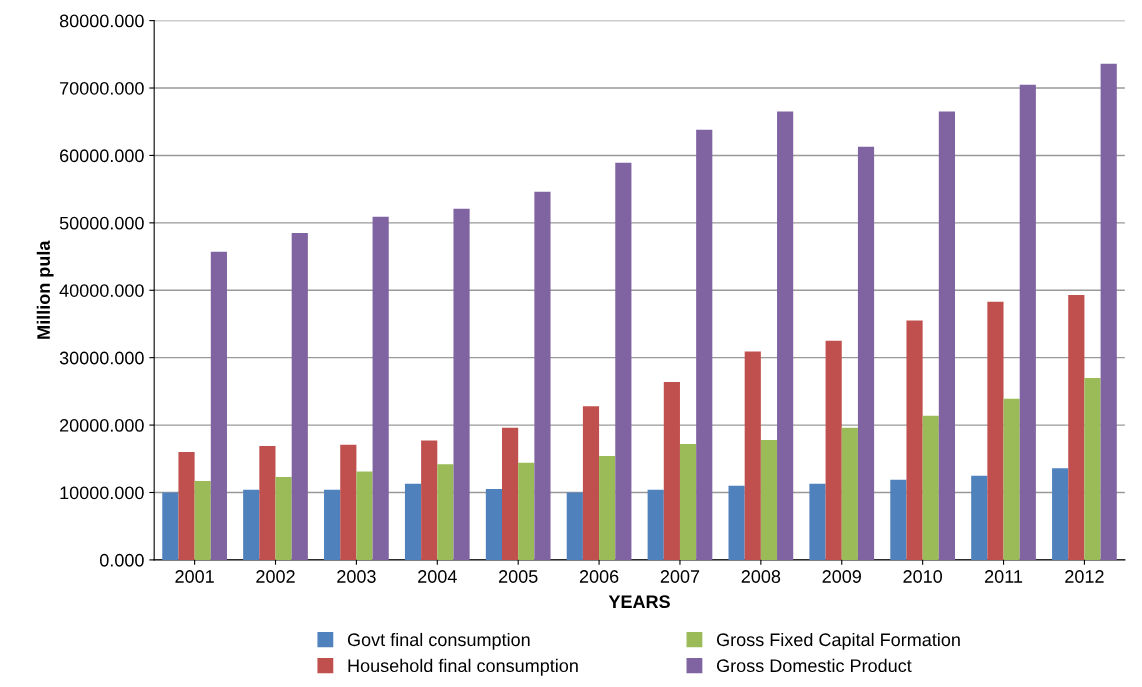 The image size is (1142, 687). I want to click on x-tick-label: 2002, so click(275, 576).